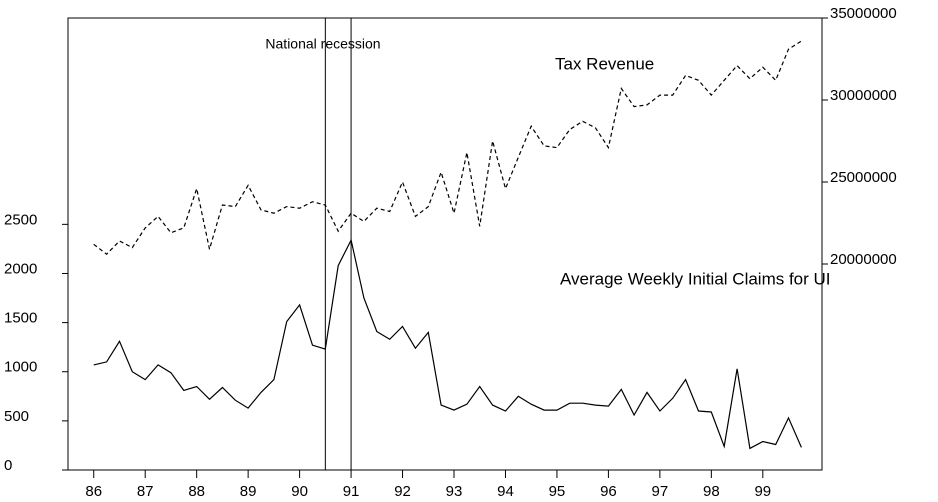  What do you see at coordinates (145, 491) in the screenshot?
I see `x-tick-label: 87` at bounding box center [145, 491].